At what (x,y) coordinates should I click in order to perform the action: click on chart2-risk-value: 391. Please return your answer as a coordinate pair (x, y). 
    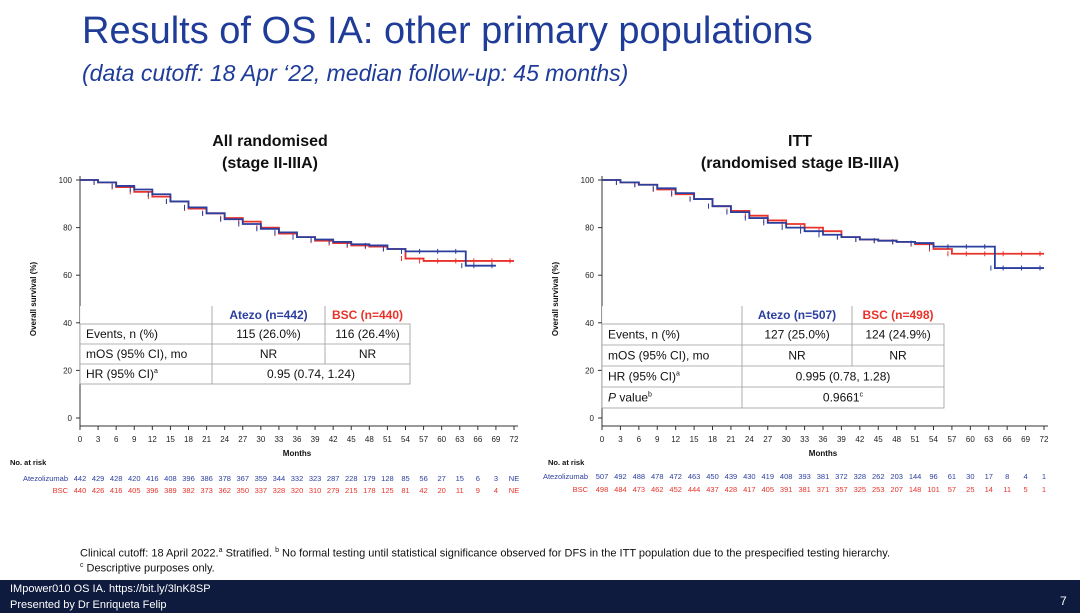
    Looking at the image, I should click on (786, 489).